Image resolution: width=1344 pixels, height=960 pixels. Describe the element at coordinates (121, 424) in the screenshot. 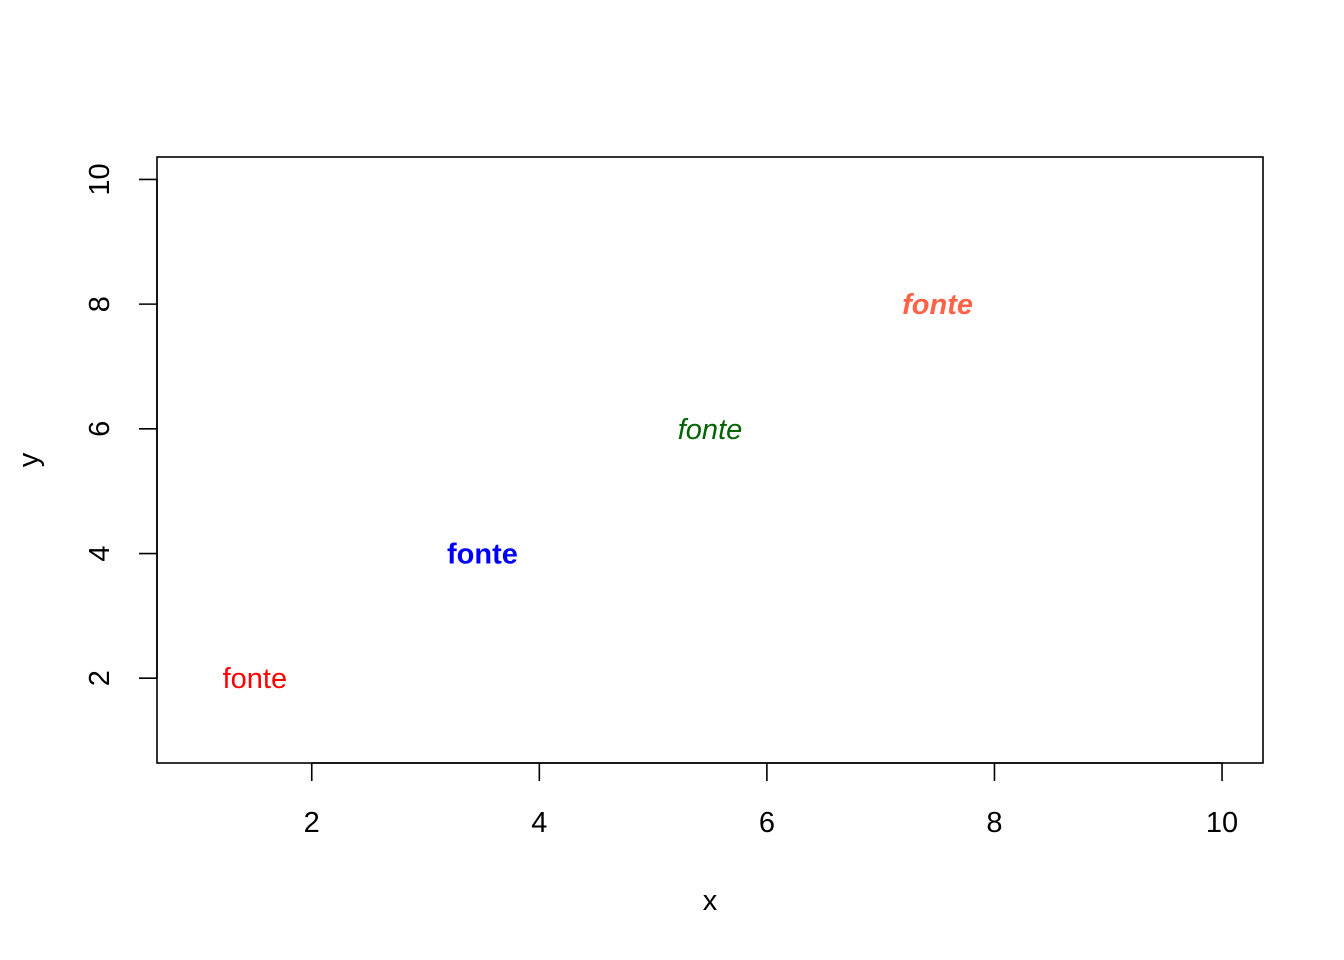

I see `y-axis: 2 4 6 8 10` at that location.